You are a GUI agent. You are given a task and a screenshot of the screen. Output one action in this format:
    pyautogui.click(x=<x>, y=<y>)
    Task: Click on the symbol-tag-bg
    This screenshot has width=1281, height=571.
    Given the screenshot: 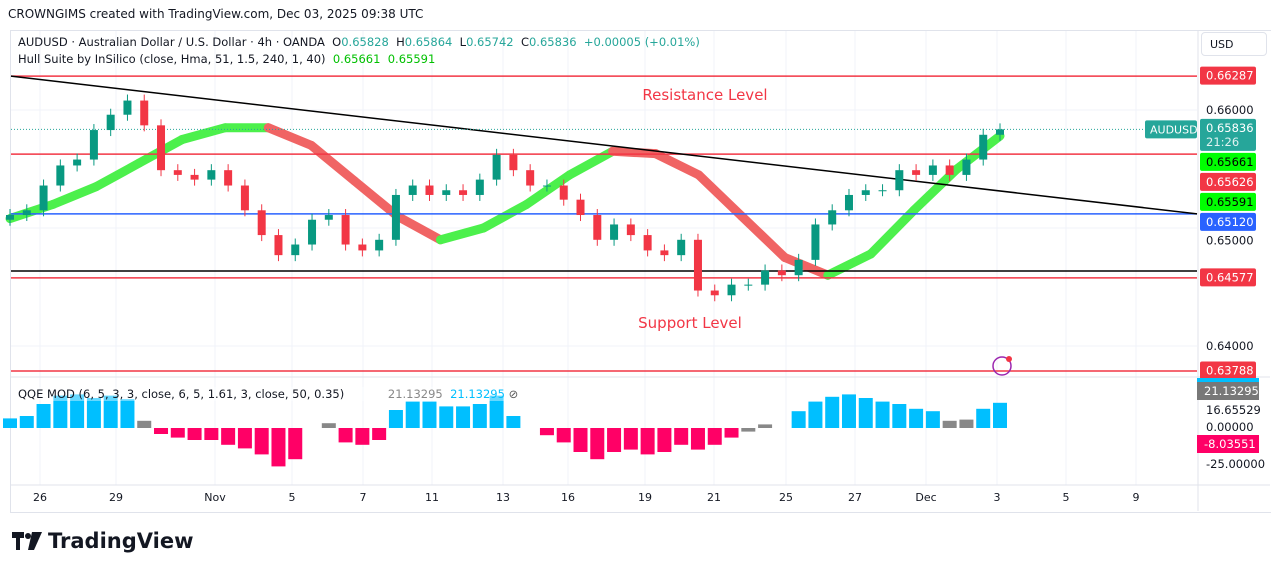 What is the action you would take?
    pyautogui.click(x=1171, y=129)
    